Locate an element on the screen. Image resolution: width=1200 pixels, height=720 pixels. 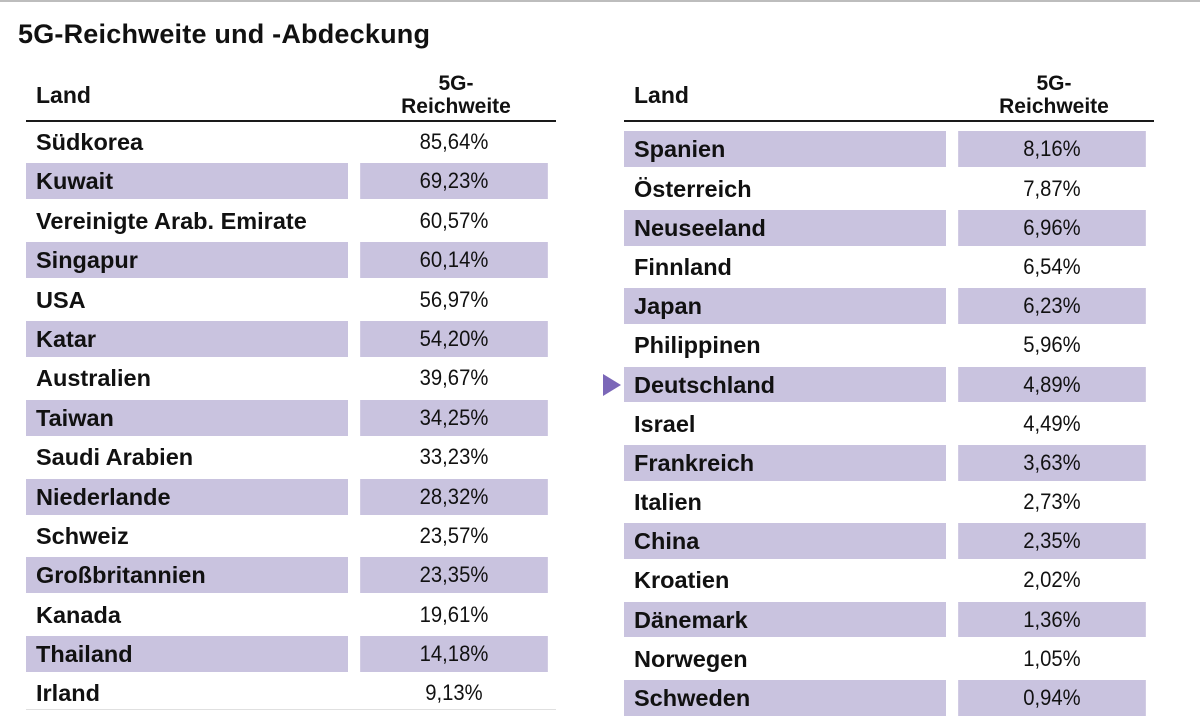
table-row: Kuwait 69,23% is located at coordinates (291, 181).